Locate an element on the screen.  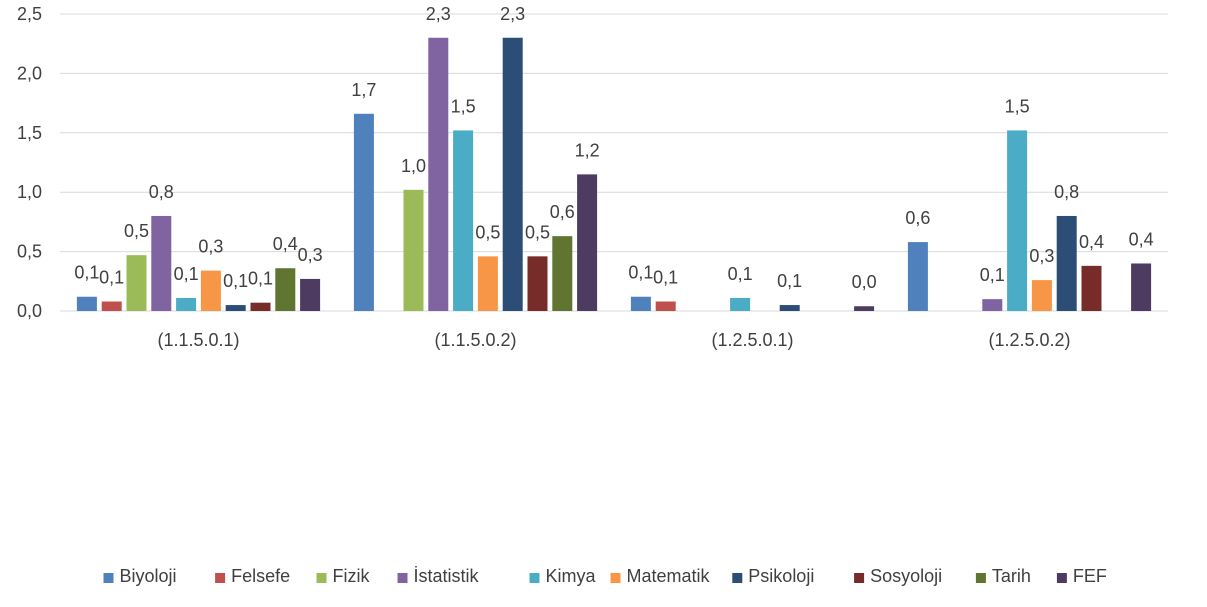
legend-item-biyoloji: Biyoloji is located at coordinates (140, 576).